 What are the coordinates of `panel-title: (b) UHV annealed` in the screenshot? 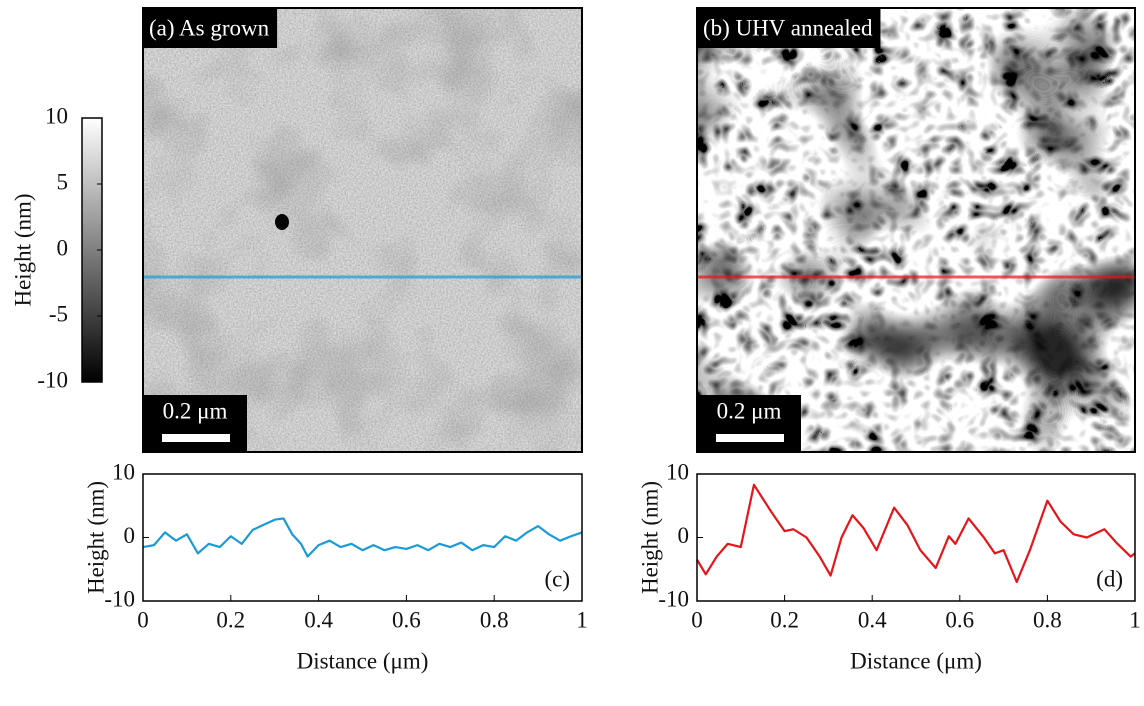 It's located at (788, 27).